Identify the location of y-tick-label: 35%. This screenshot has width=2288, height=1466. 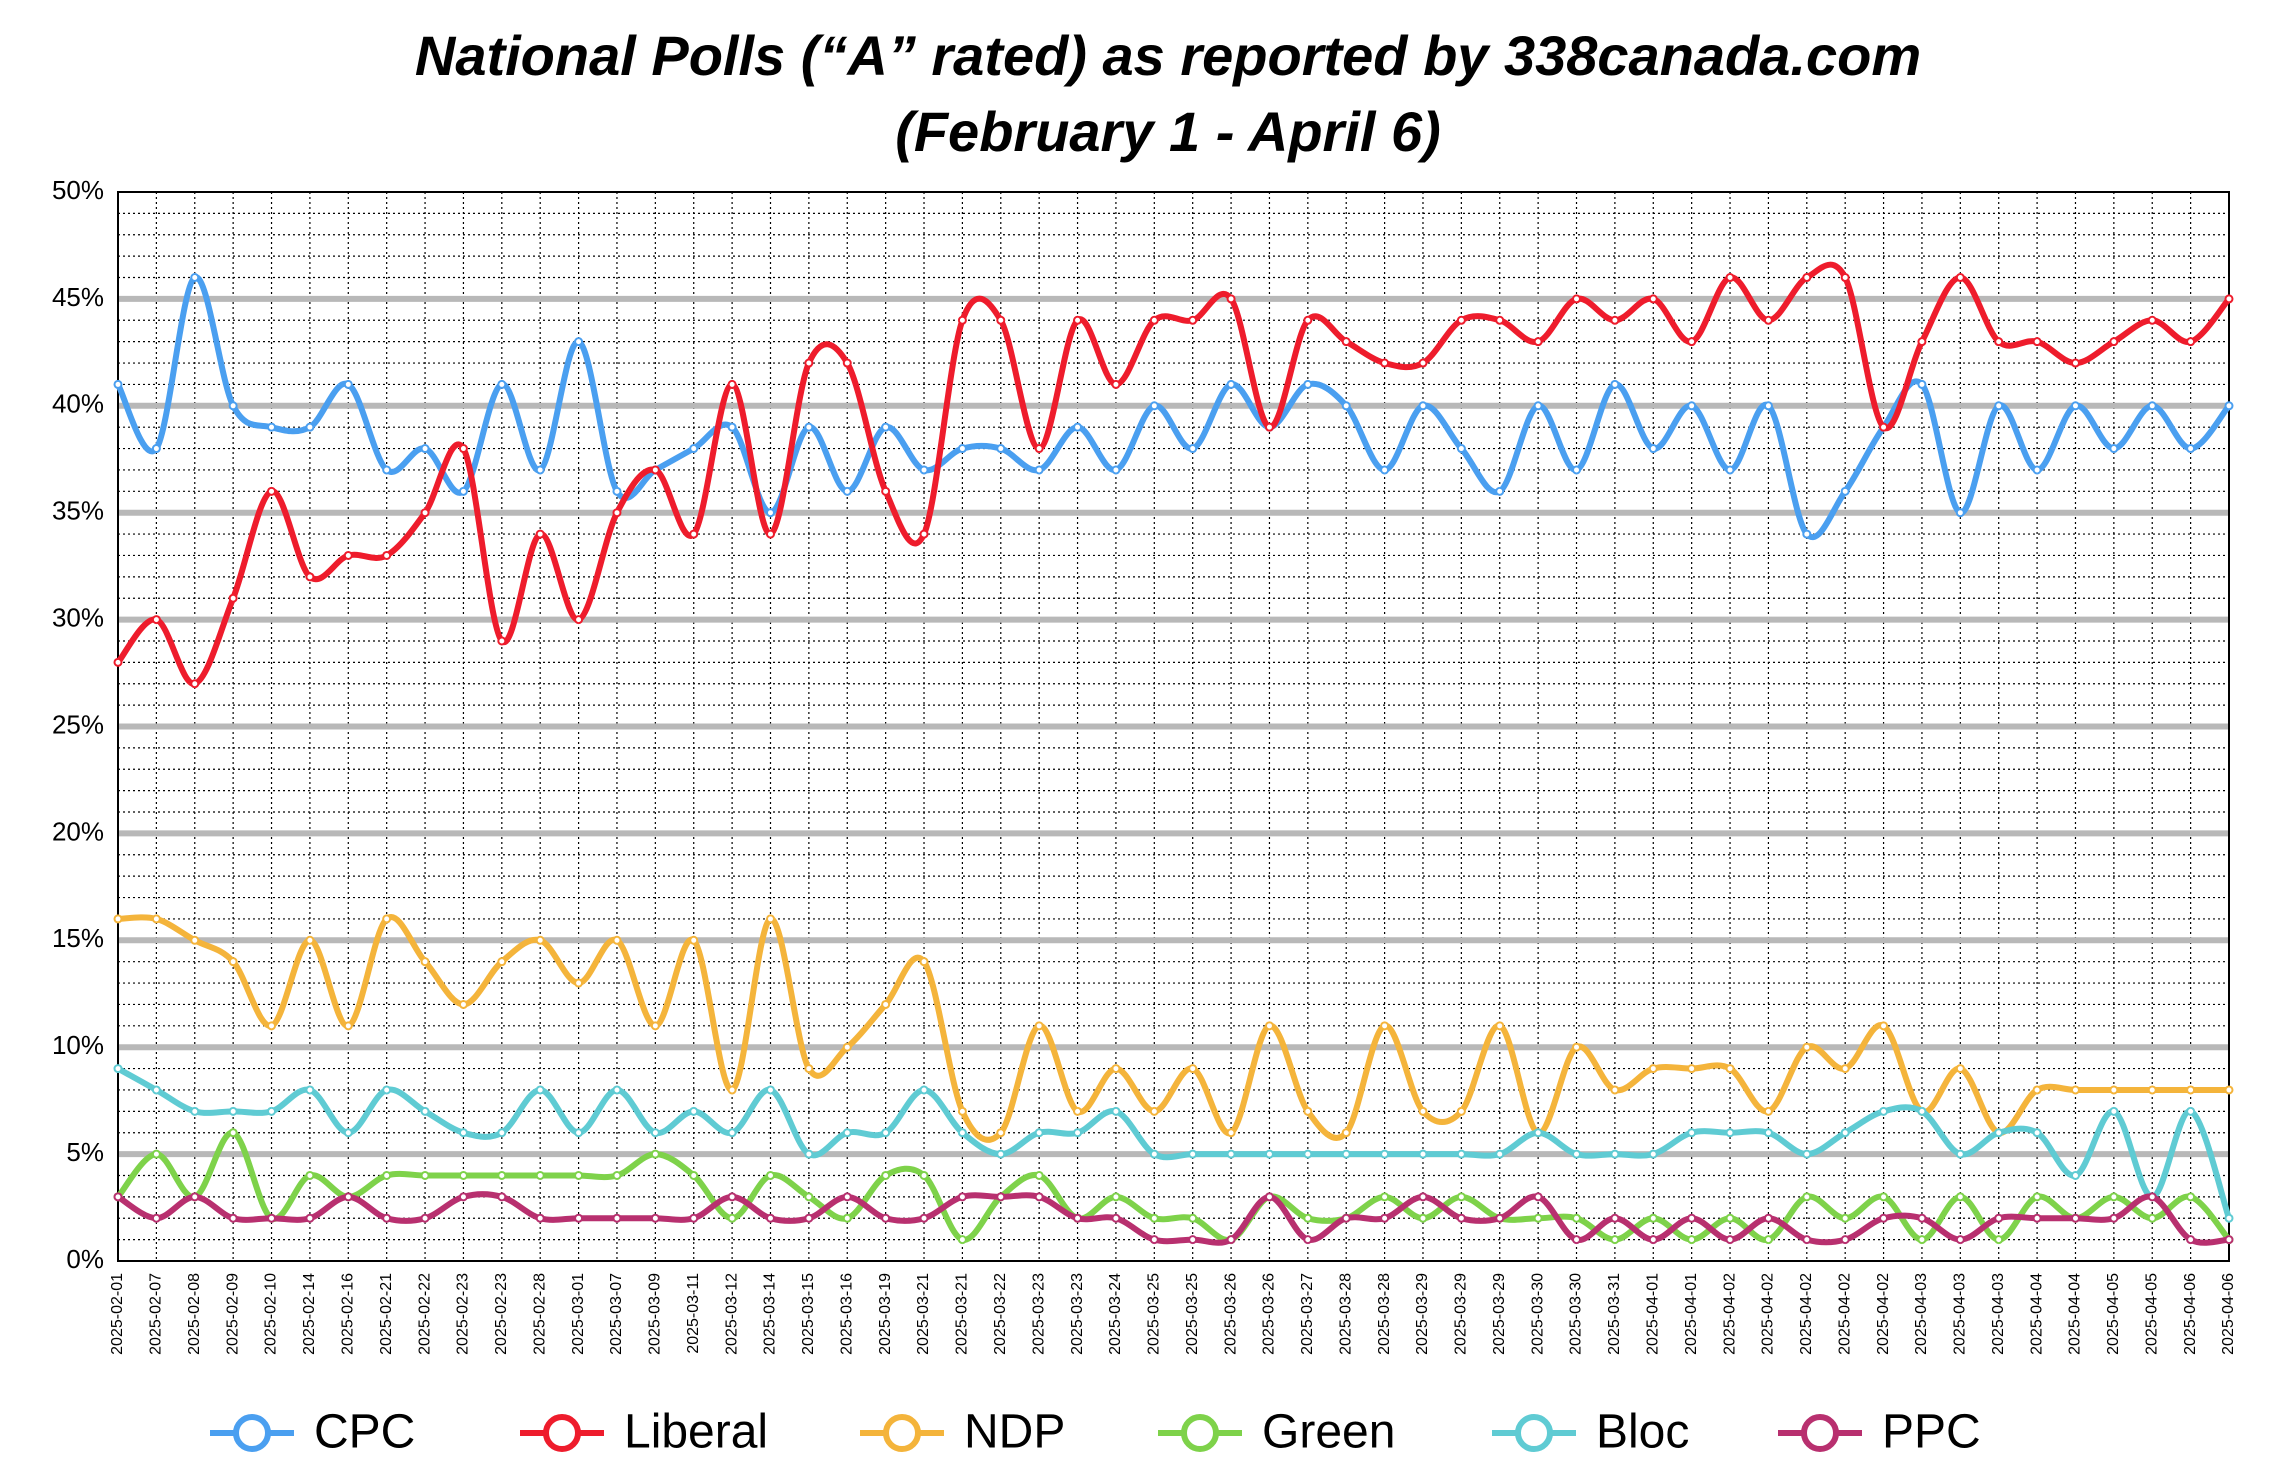
(78, 511).